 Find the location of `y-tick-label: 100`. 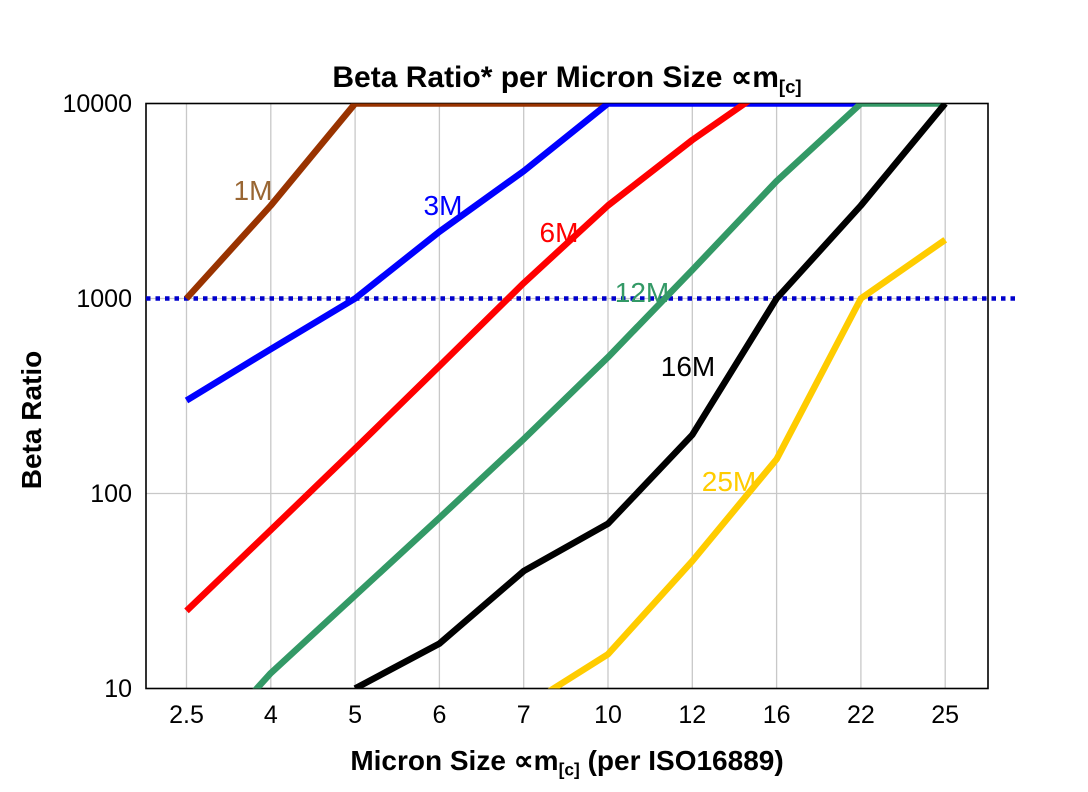

y-tick-label: 100 is located at coordinates (111, 493).